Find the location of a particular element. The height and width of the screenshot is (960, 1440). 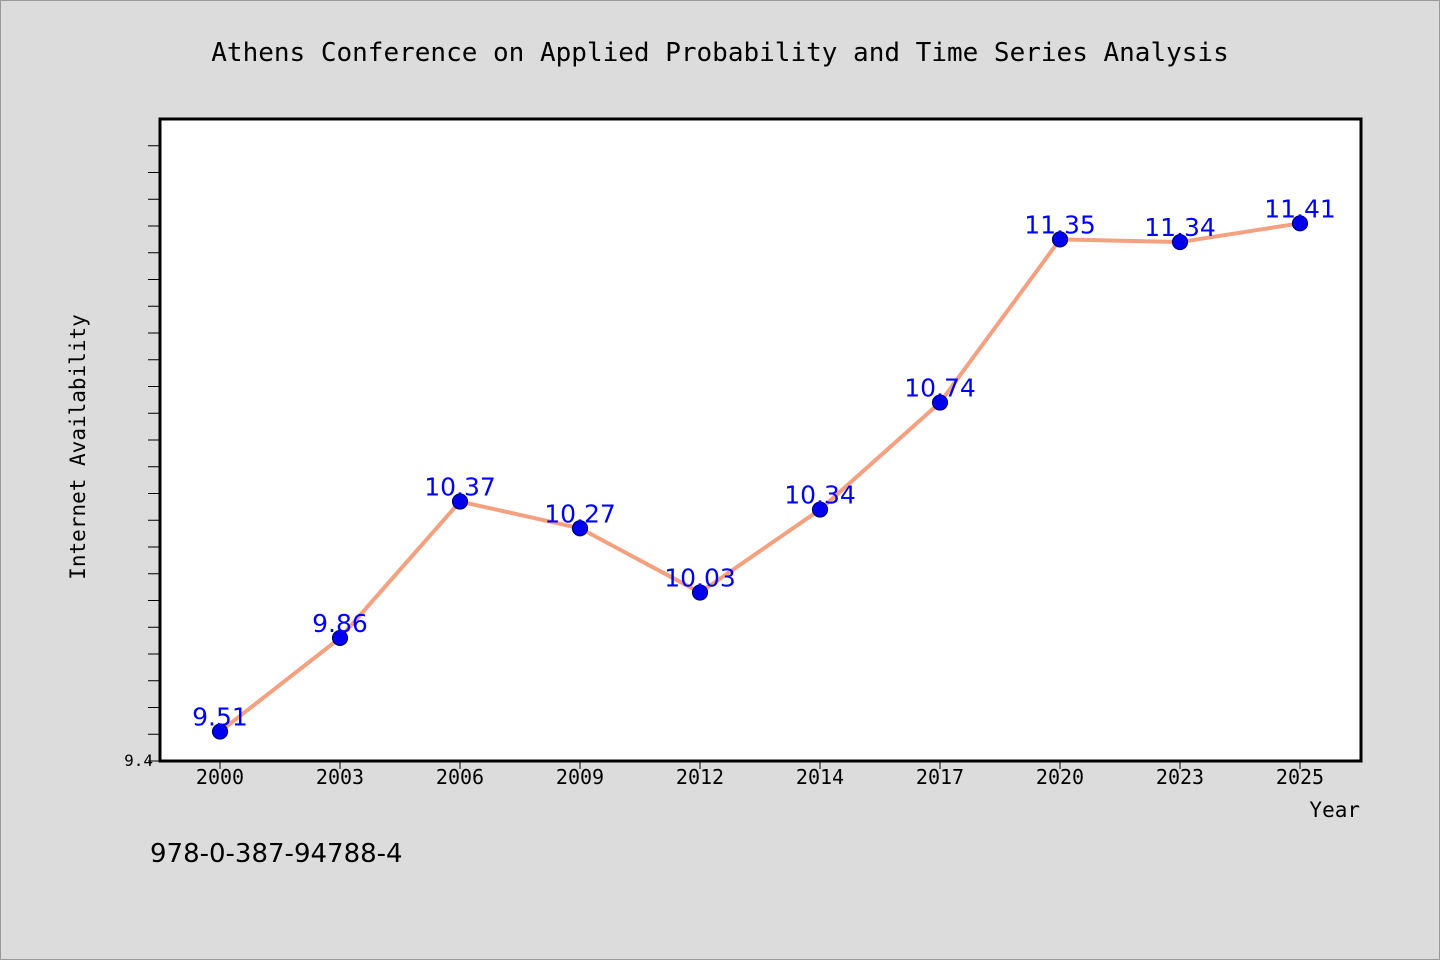

x-tick-label: 2023 is located at coordinates (1180, 777).